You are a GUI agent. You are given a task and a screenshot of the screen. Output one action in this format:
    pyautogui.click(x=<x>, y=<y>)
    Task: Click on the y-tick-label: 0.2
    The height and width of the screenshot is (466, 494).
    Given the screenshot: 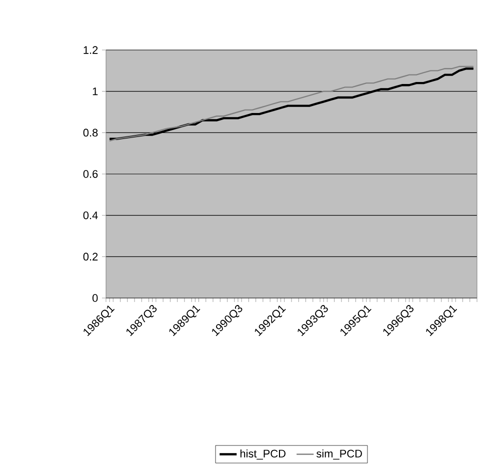 What is the action you would take?
    pyautogui.click(x=90, y=256)
    